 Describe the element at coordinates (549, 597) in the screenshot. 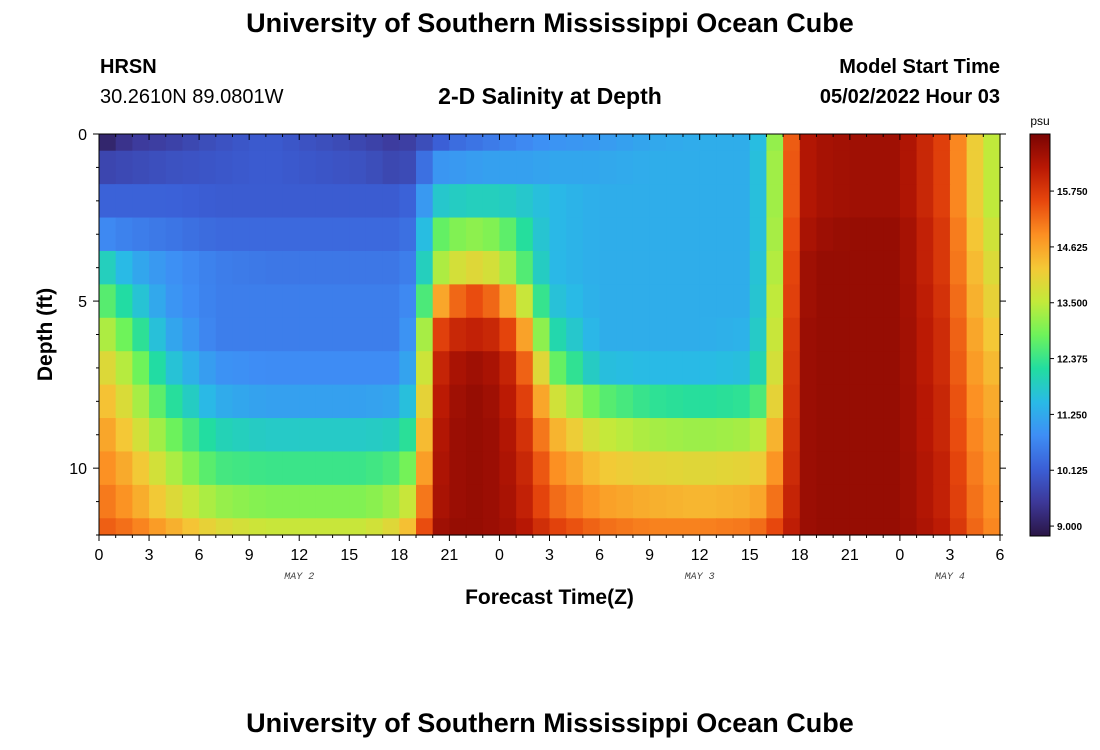

I see `x-axis-title: Forecast Time(Z)` at that location.